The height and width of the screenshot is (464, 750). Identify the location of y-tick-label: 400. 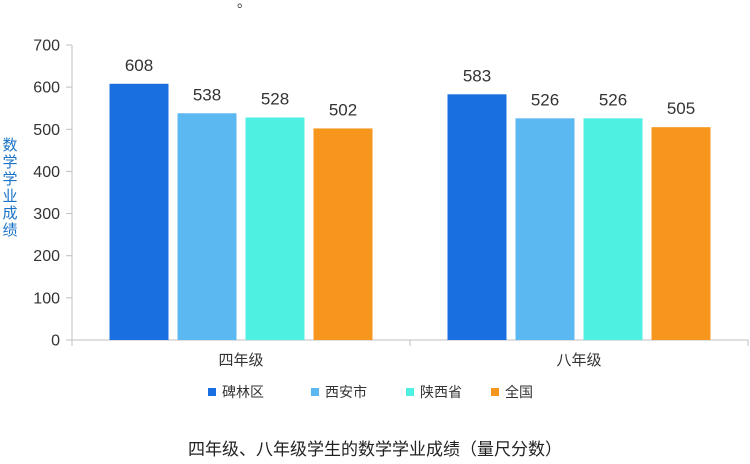
(46, 172).